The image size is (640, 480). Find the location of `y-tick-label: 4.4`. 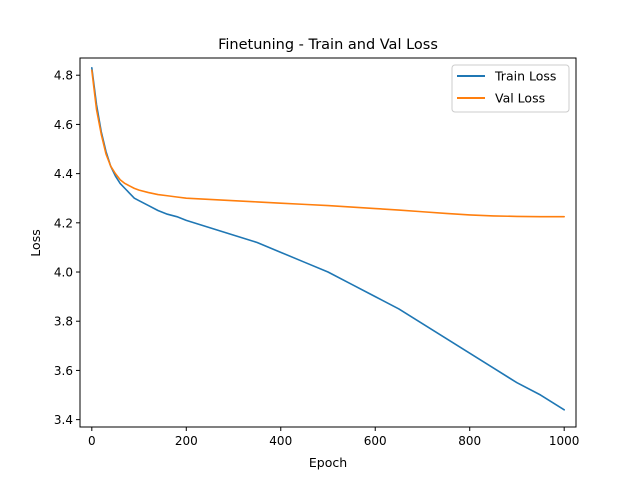

y-tick-label: 4.4 is located at coordinates (63, 174).